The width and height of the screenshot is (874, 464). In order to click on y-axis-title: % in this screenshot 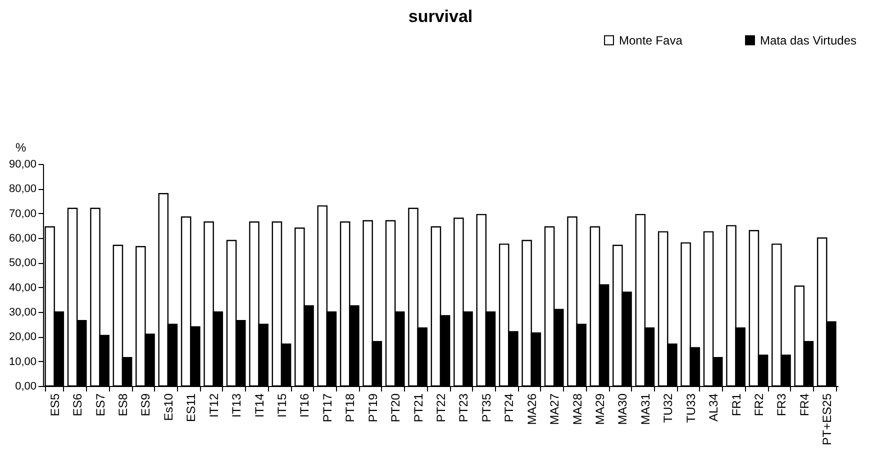, I will do `click(21, 147)`.